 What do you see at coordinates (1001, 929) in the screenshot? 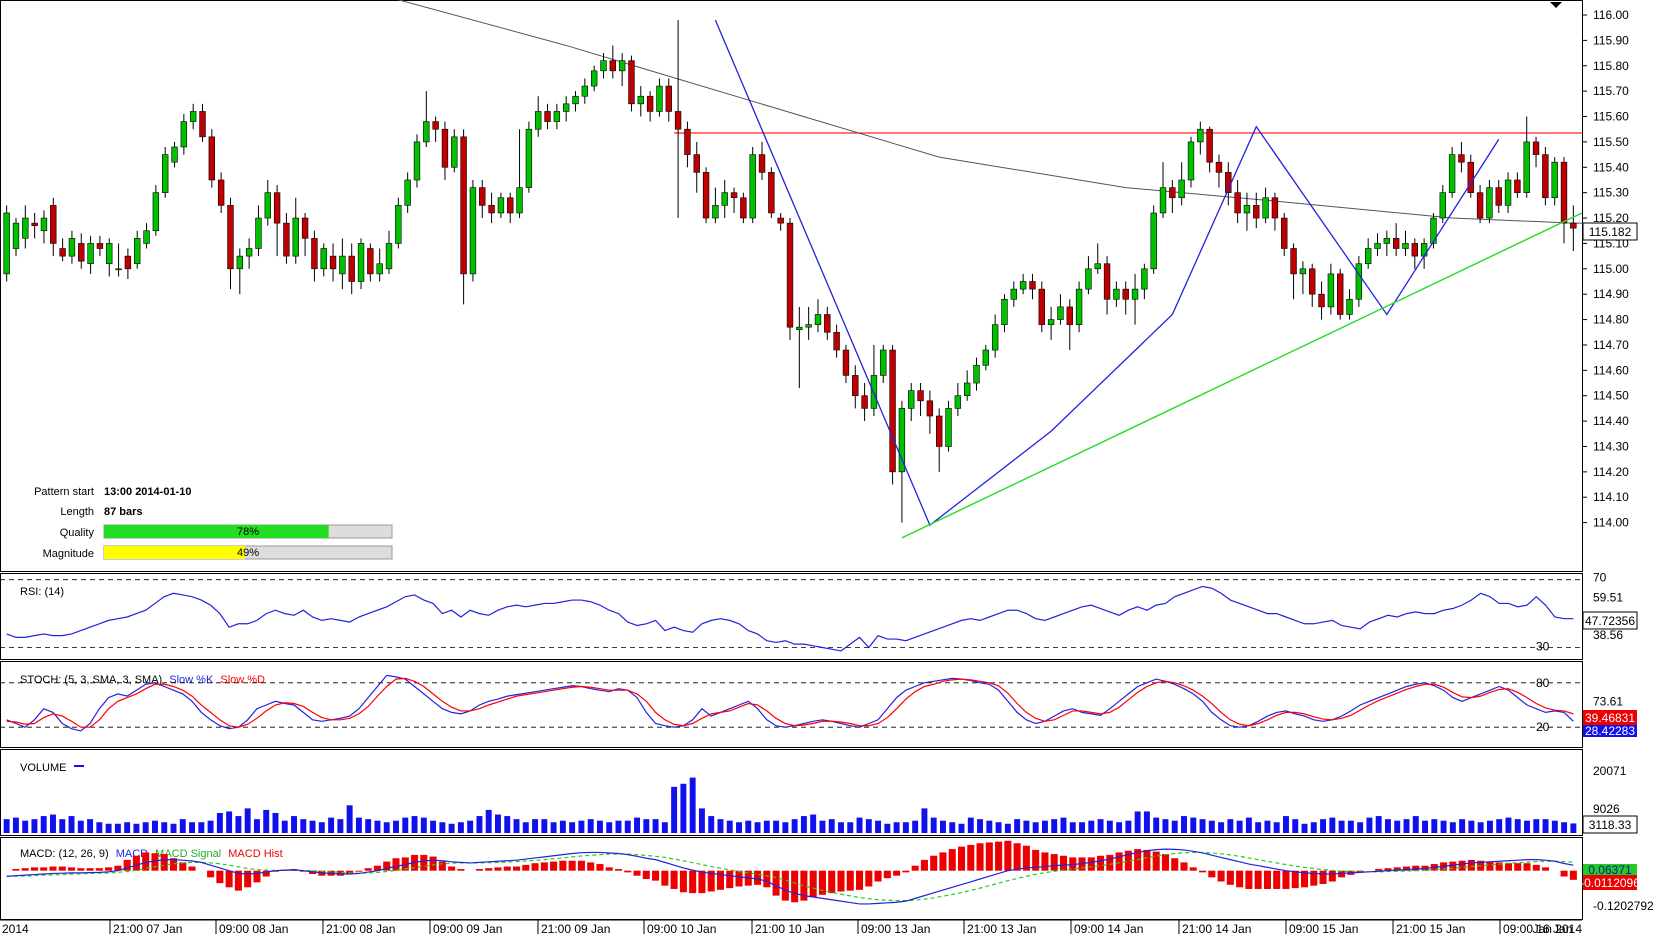
I see `time-tick-label: 21:00 13 Jan` at bounding box center [1001, 929].